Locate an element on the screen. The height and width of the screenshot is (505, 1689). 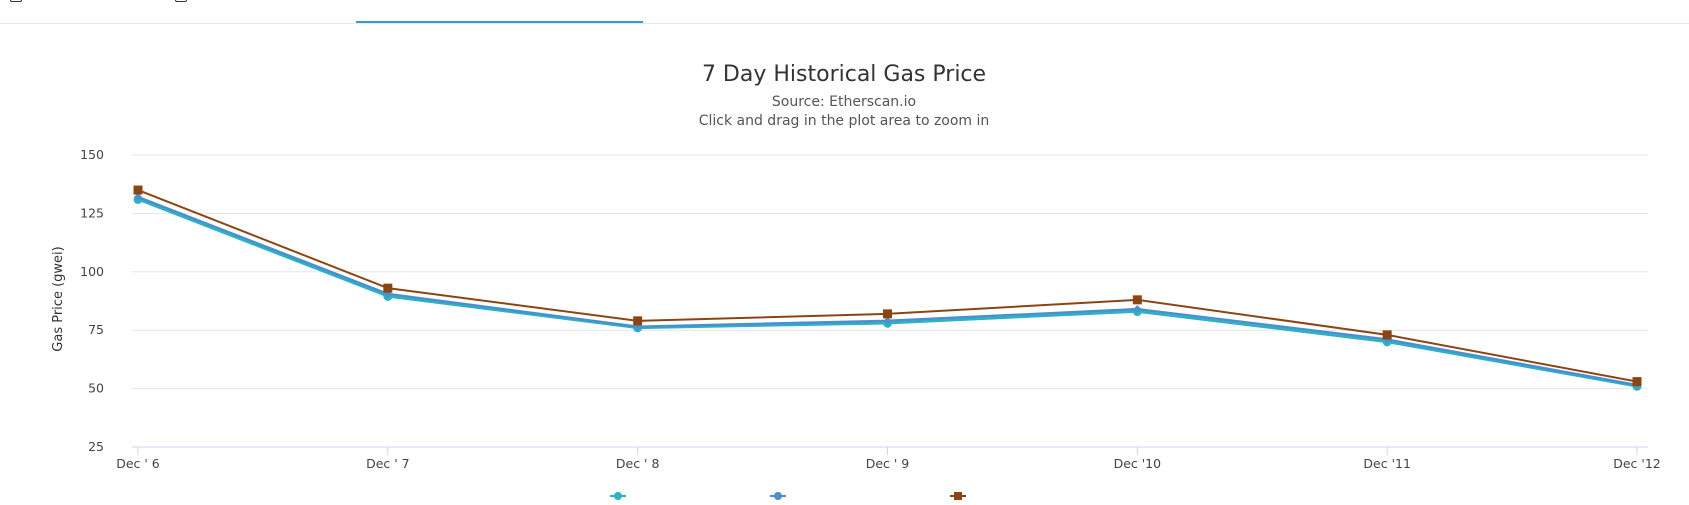
tab-bar is located at coordinates (844, 12).